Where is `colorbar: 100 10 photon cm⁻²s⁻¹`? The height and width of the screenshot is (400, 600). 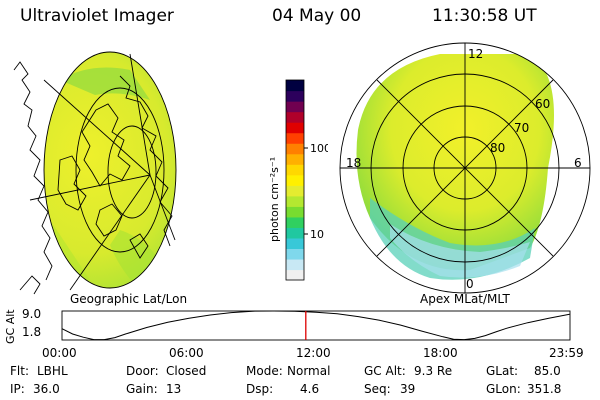
colorbar: 100 10 photon cm⁻²s⁻¹ is located at coordinates (298, 180).